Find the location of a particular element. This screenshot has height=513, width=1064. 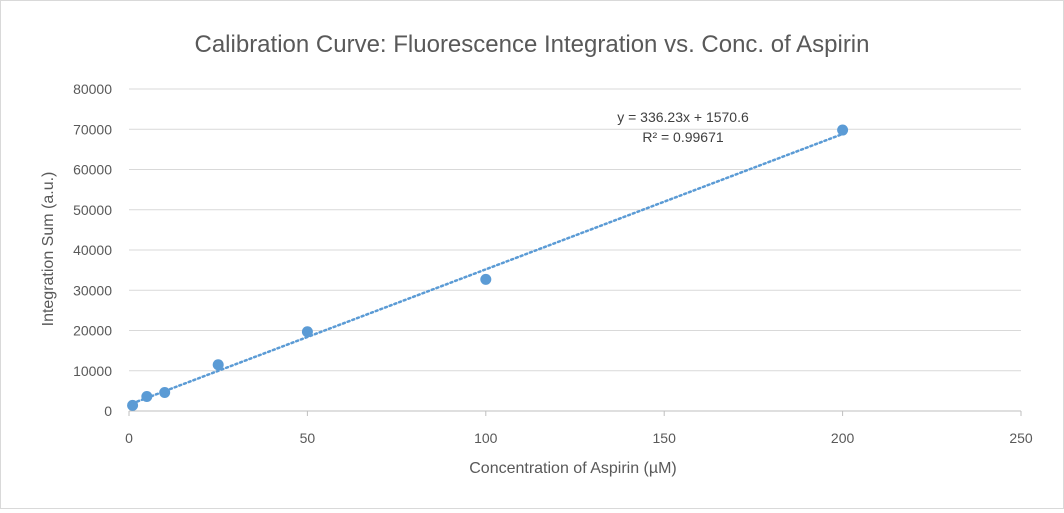

x-tick-label: 150 is located at coordinates (665, 438).